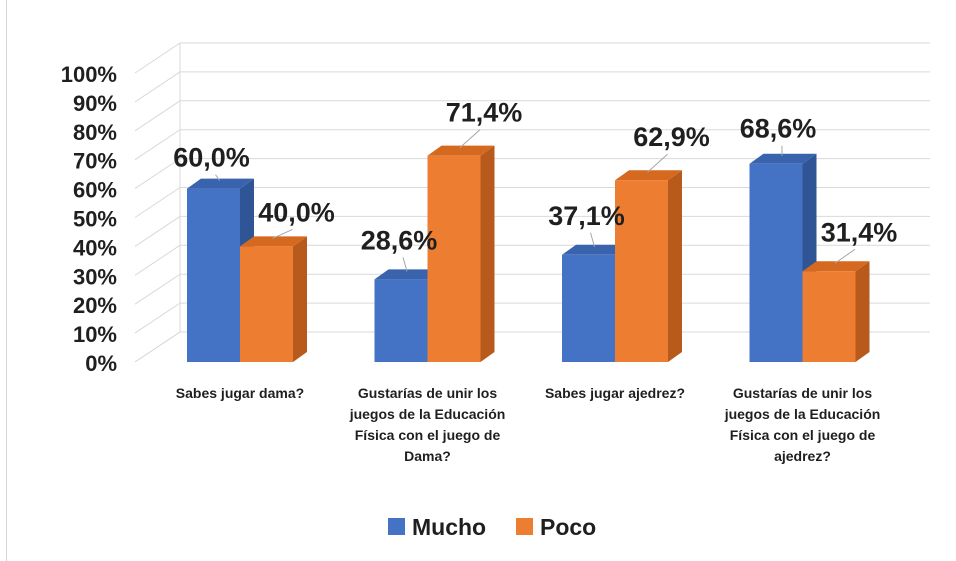  What do you see at coordinates (859, 232) in the screenshot?
I see `data-label: 31,4%` at bounding box center [859, 232].